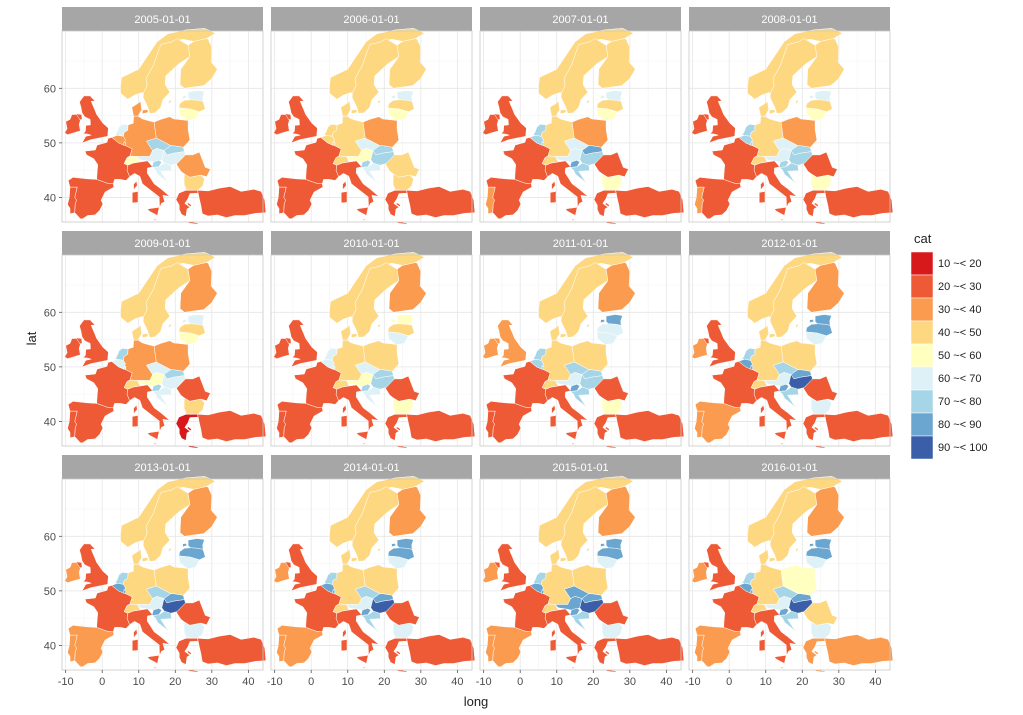 This screenshot has width=1023, height=715. Describe the element at coordinates (772, 112) in the screenshot. I see `country-dk-island` at that location.